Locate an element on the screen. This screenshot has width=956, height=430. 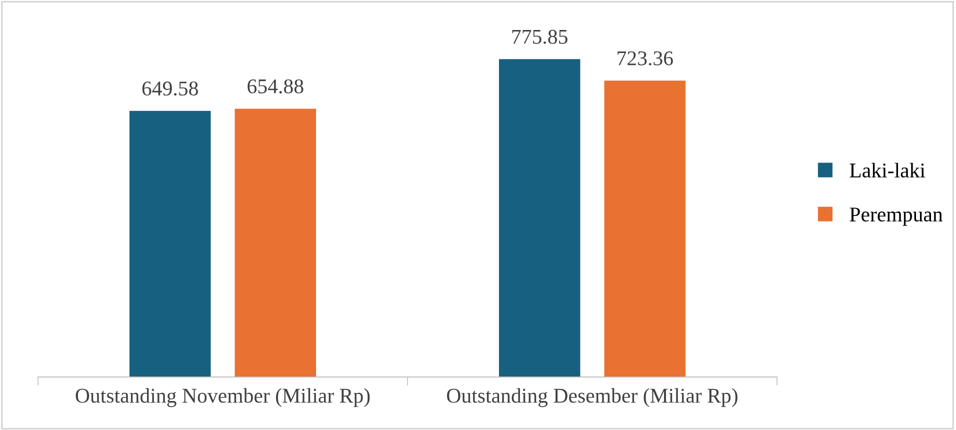
data-label: 649.58 is located at coordinates (170, 89).